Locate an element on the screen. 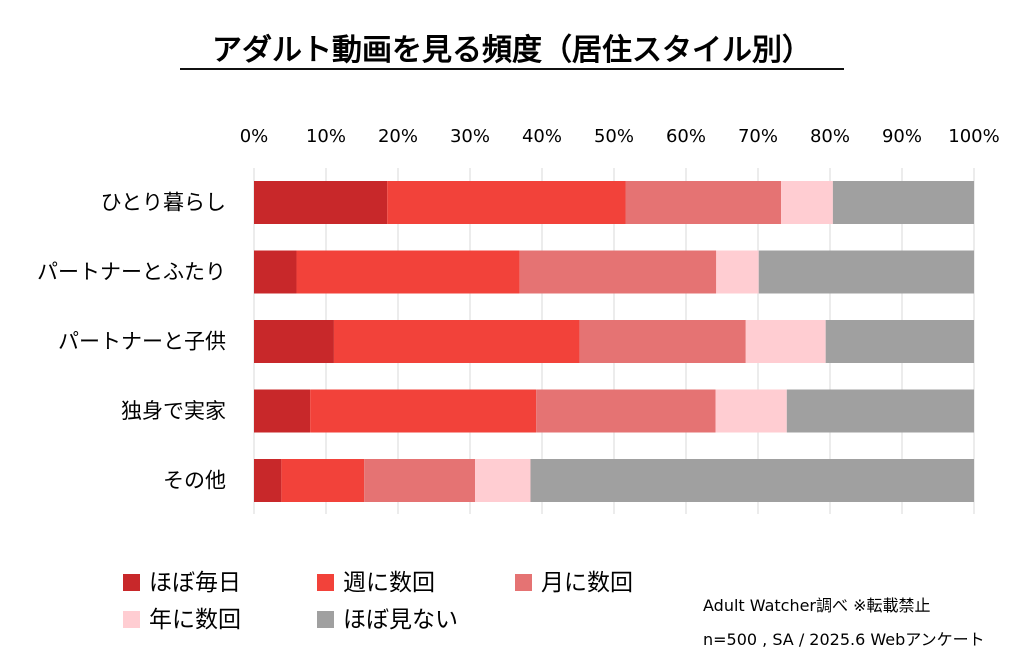  category-label: ひとり暮らし is located at coordinates (163, 203).